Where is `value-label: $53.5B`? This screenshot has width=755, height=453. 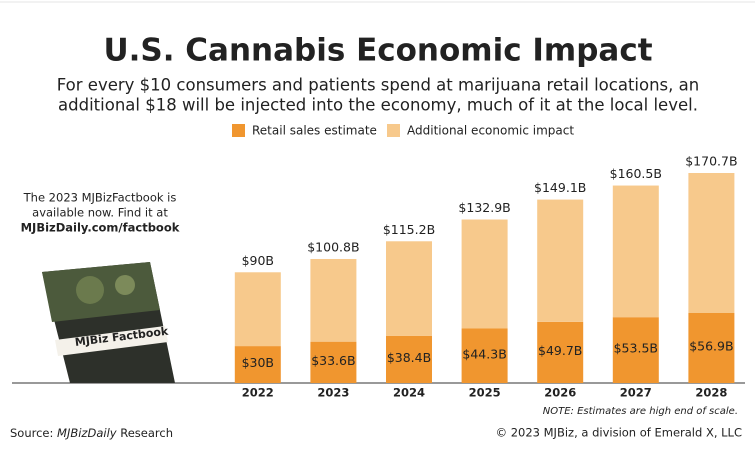
value-label: $53.5B is located at coordinates (636, 348).